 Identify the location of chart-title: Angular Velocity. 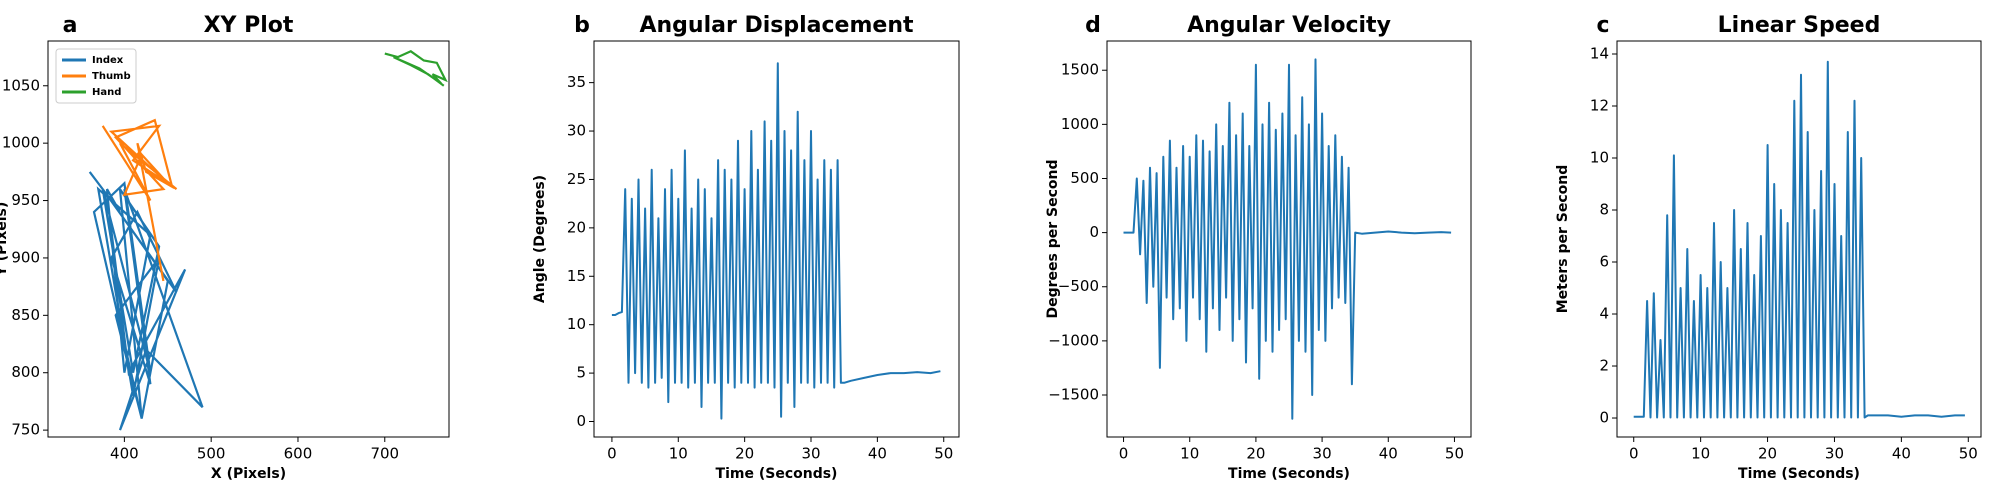
(1289, 25).